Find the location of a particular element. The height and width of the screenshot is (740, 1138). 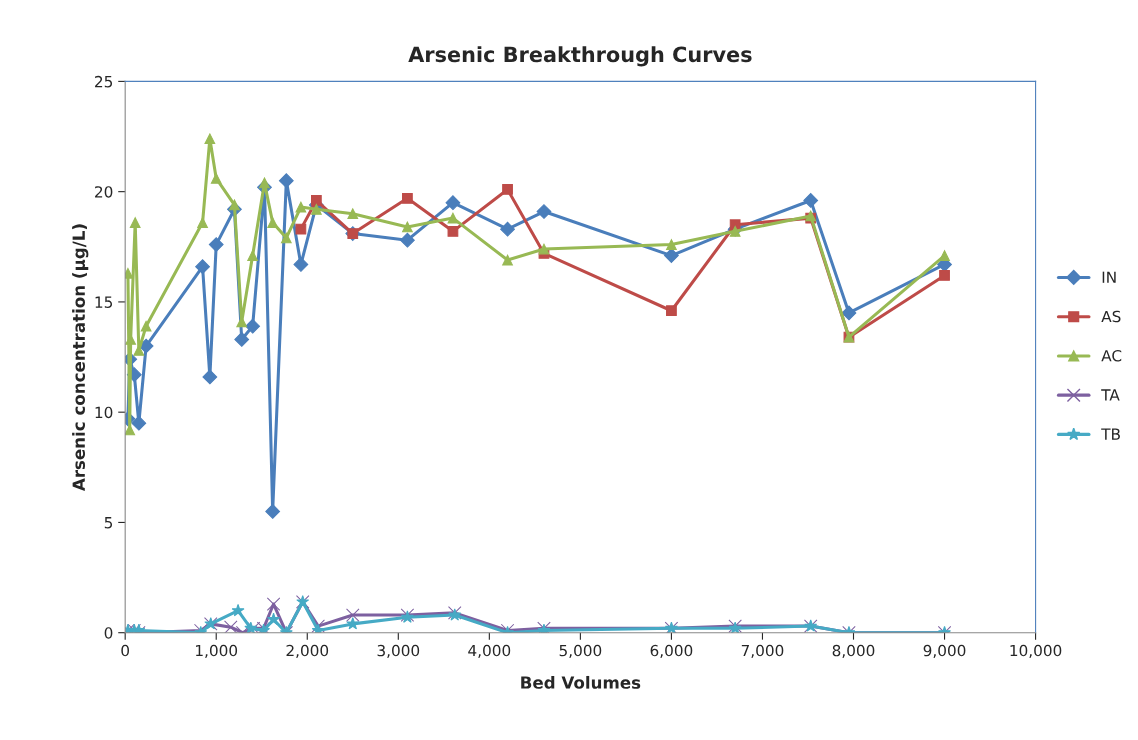

x-tick-label: 10,000 is located at coordinates (1036, 651).